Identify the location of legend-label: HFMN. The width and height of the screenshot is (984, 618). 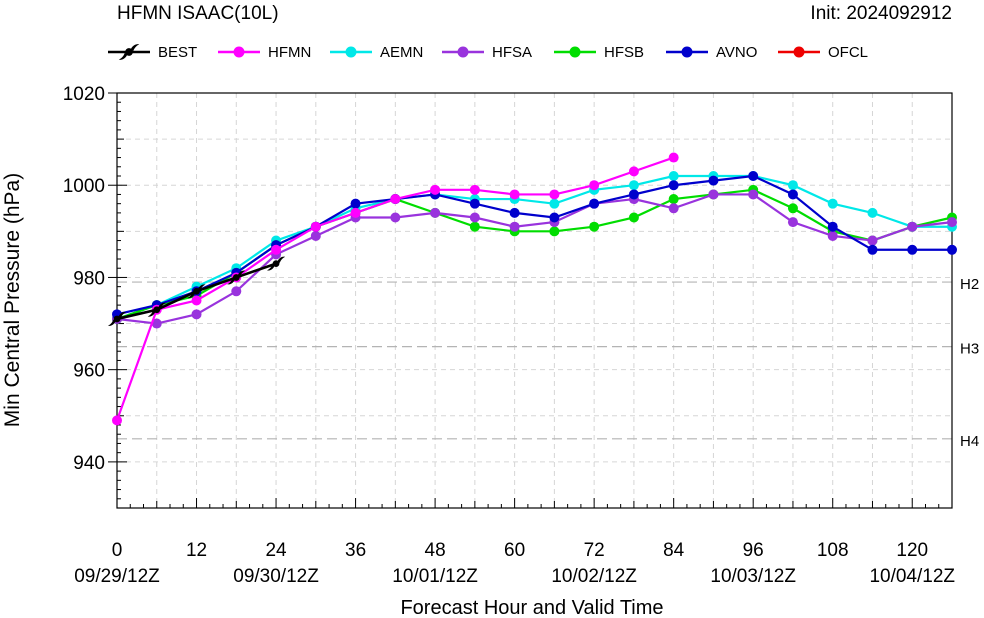
(289, 52).